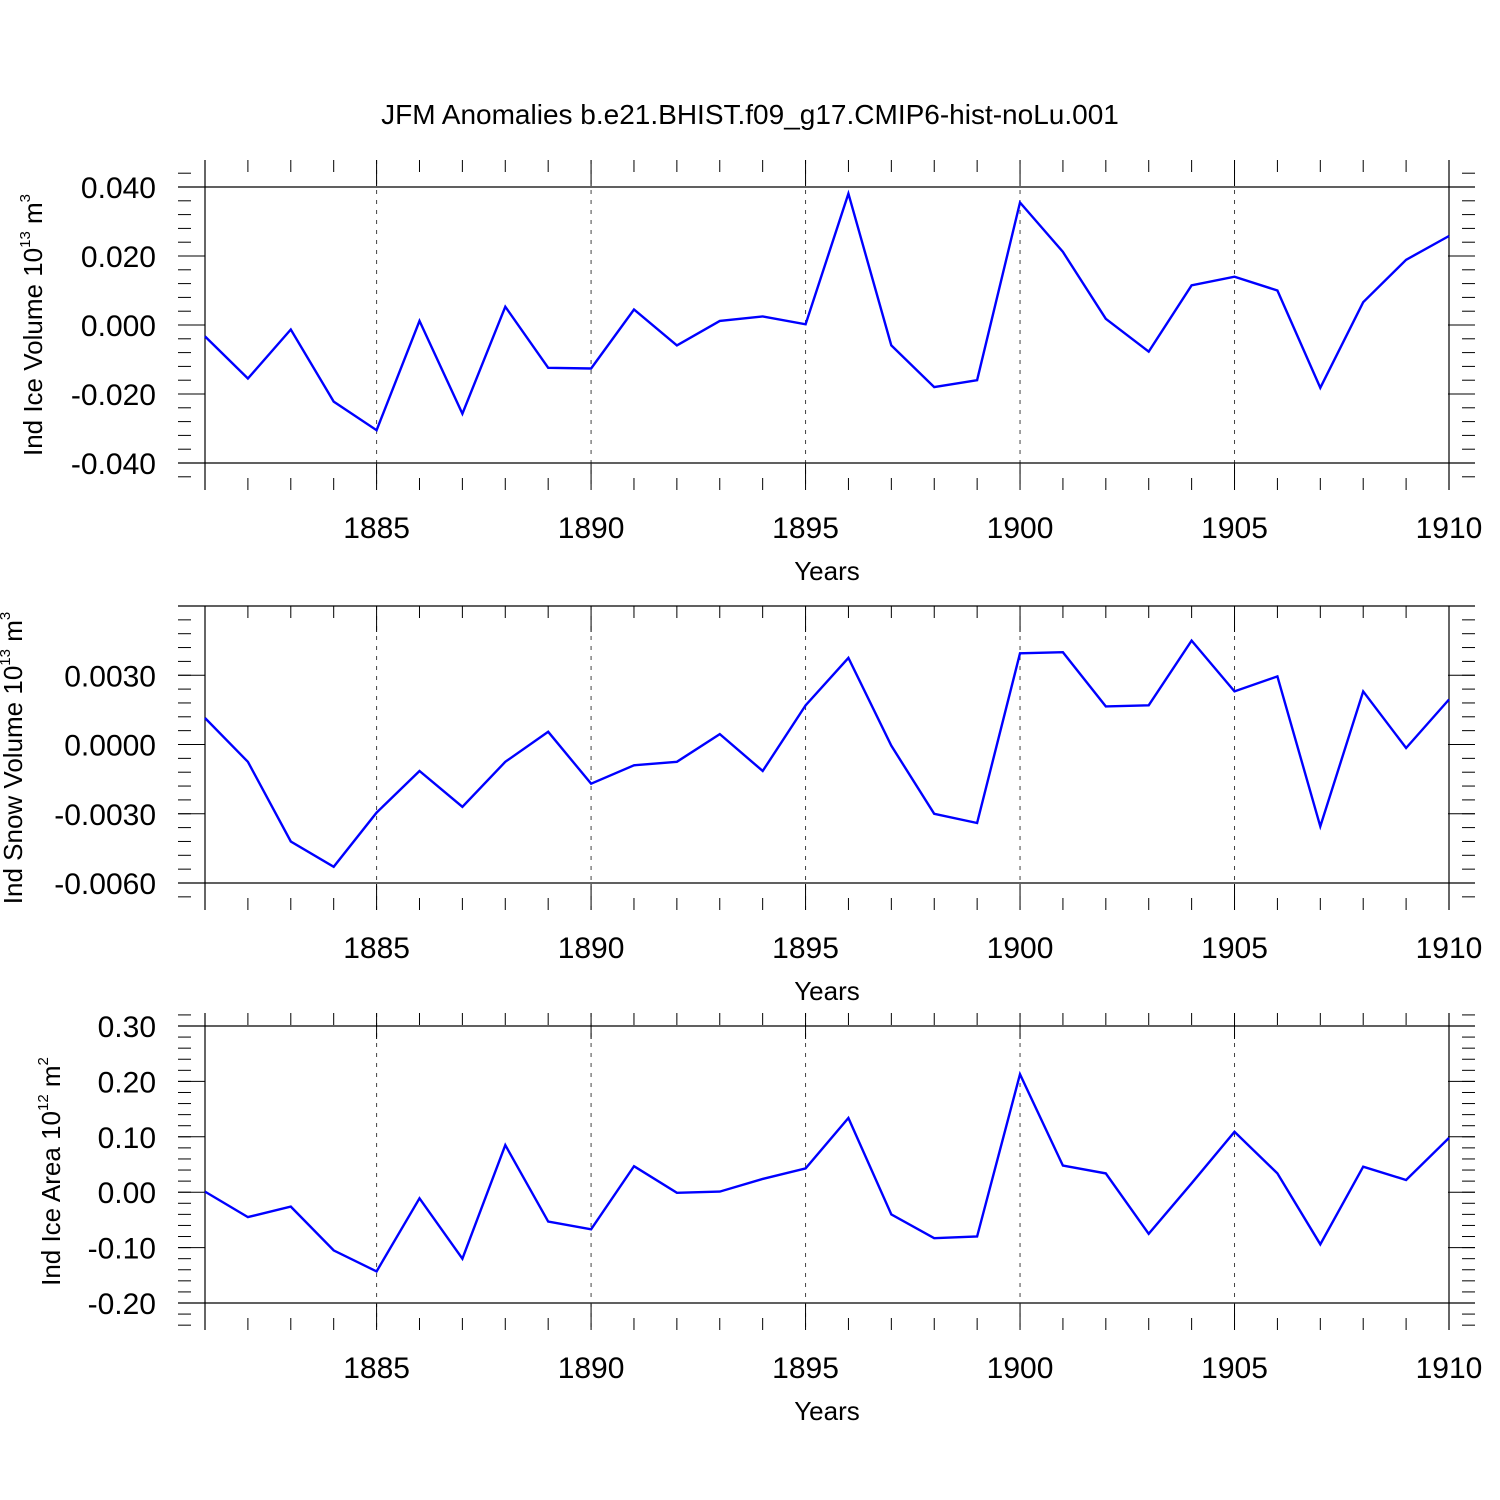 The image size is (1500, 1500). I want to click on y-axis-label: Ind Ice Area 1012 m2, so click(50, 1171).